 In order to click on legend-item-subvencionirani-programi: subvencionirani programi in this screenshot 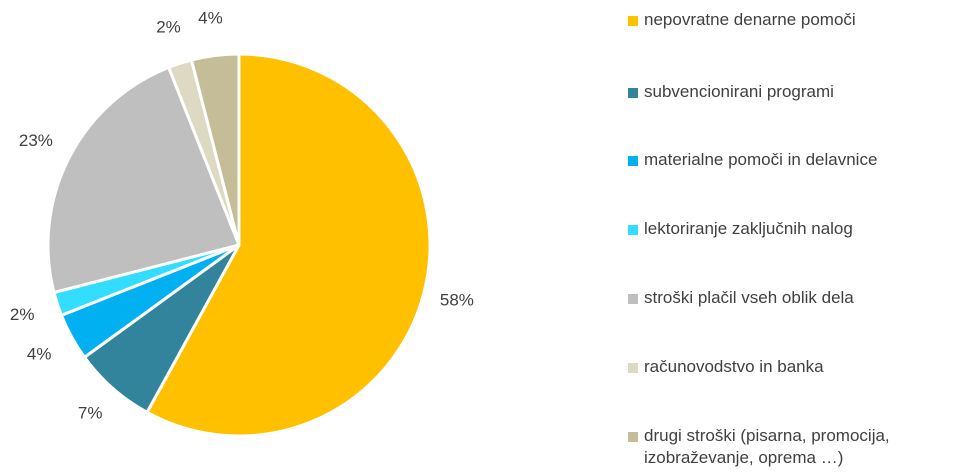, I will do `click(795, 92)`.